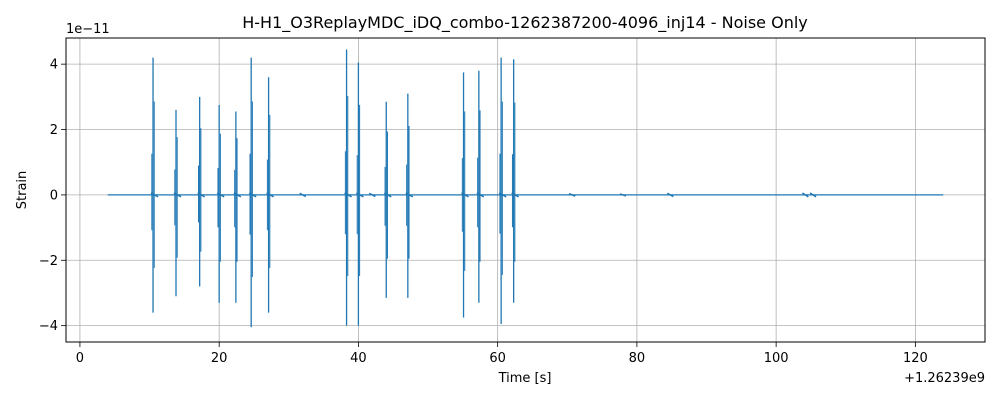 The image size is (1000, 400). Describe the element at coordinates (944, 378) in the screenshot. I see `x-offset-label: +1.26239e9` at that location.